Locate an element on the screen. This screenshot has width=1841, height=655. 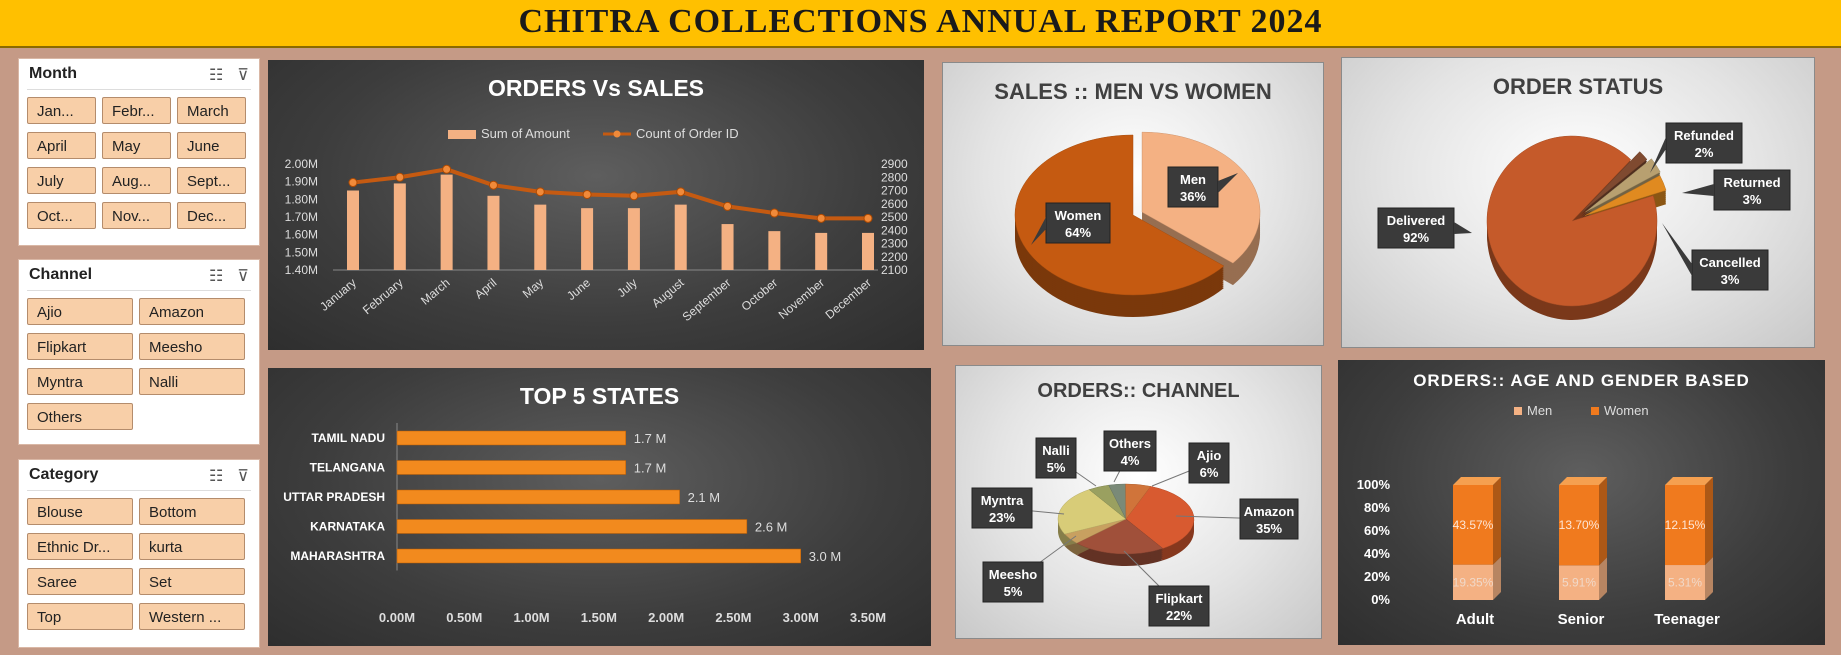
month-slicer-title: Month is located at coordinates (53, 73).